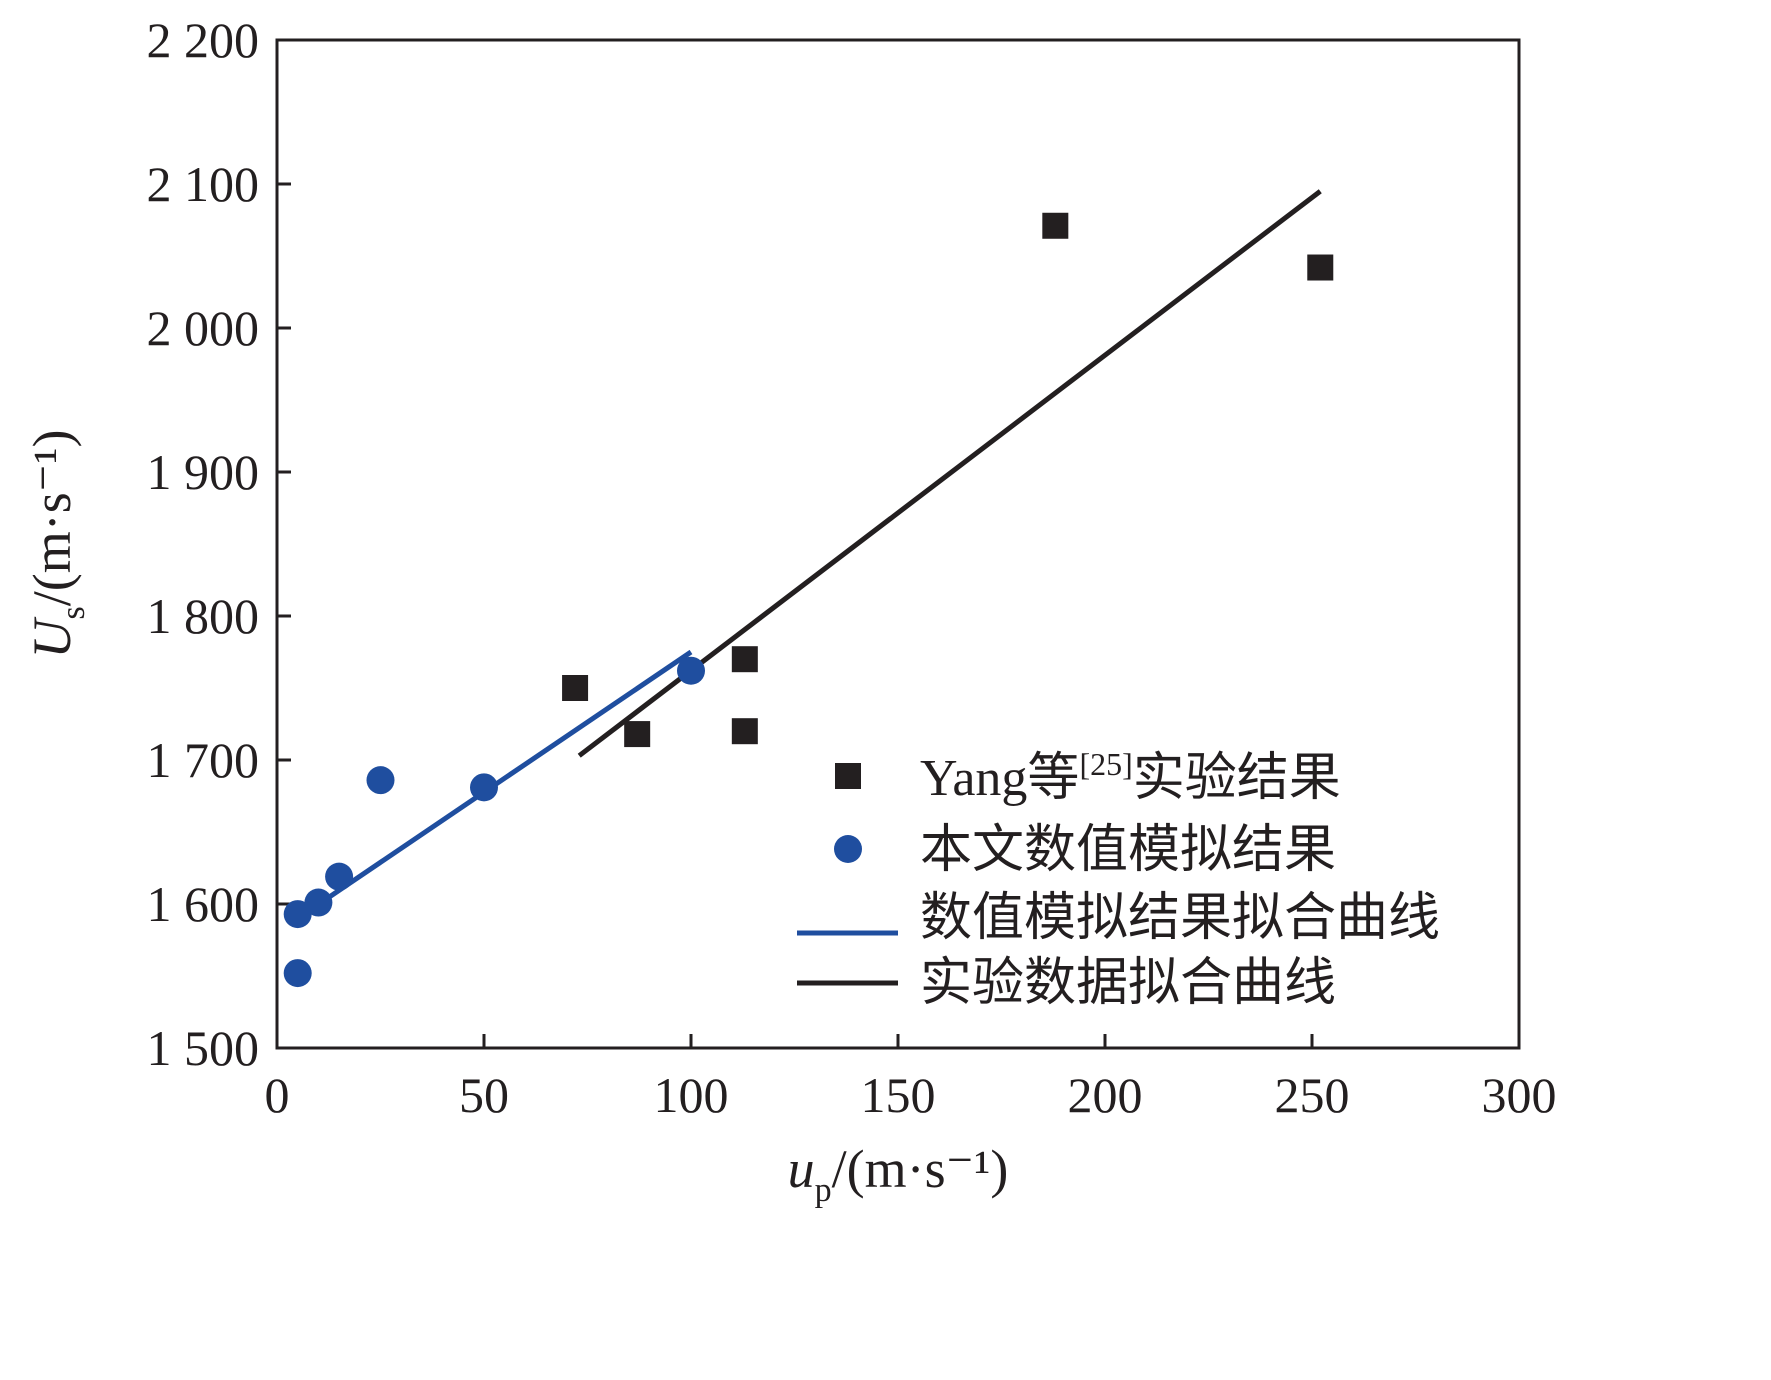 The height and width of the screenshot is (1380, 1771). I want to click on x-tick-label: 300, so click(1519, 1095).